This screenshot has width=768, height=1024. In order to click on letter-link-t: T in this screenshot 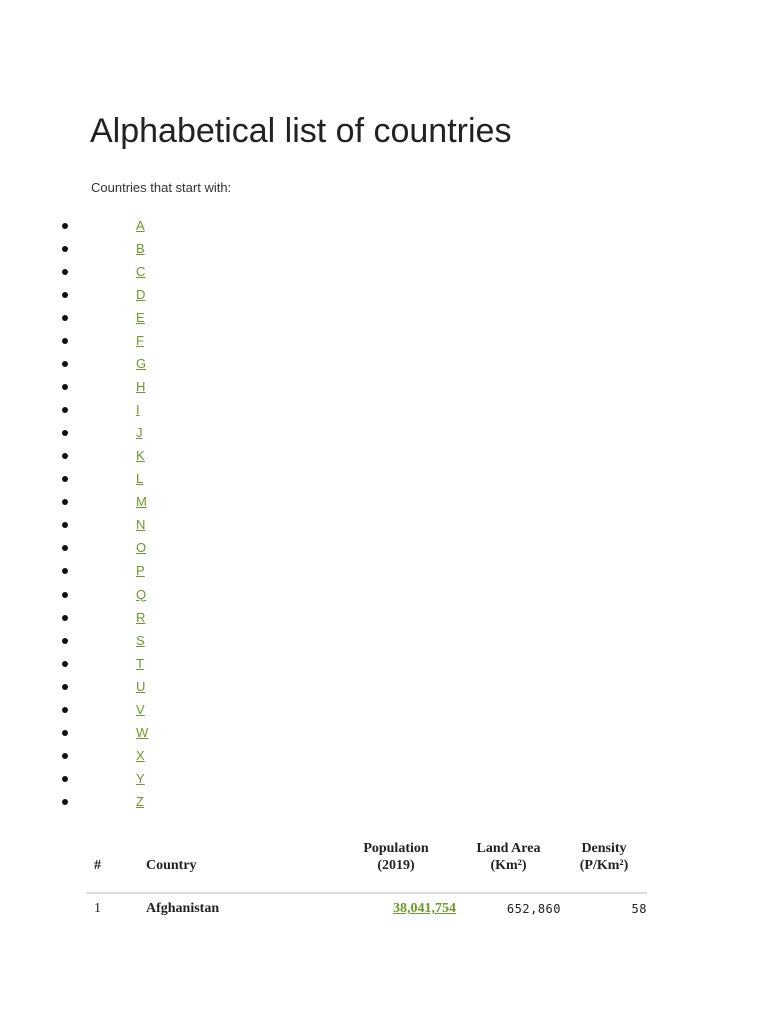, I will do `click(140, 663)`.